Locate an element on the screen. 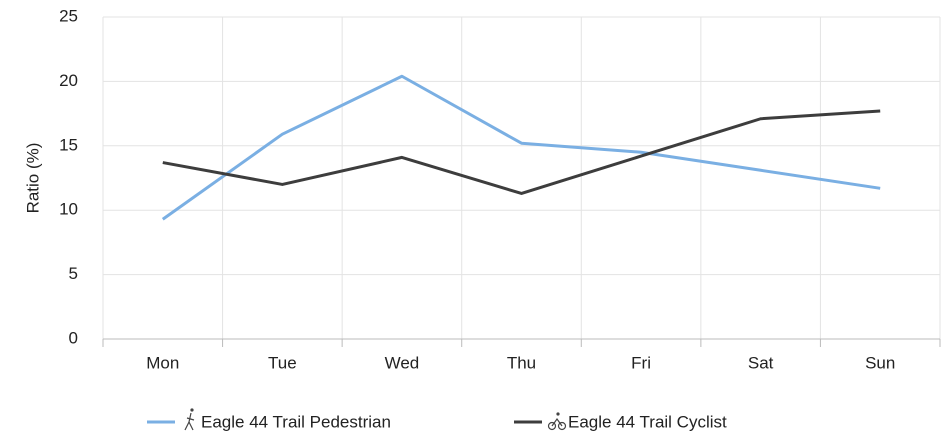 Image resolution: width=946 pixels, height=437 pixels. y-tick-label: 10 is located at coordinates (68, 209).